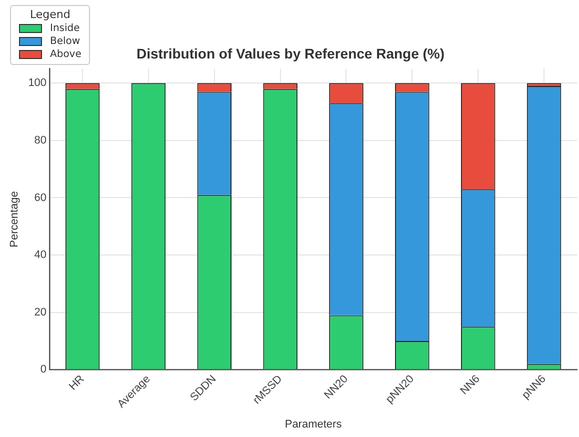 The height and width of the screenshot is (437, 579). Describe the element at coordinates (40, 140) in the screenshot. I see `y-tick-label: 80` at that location.